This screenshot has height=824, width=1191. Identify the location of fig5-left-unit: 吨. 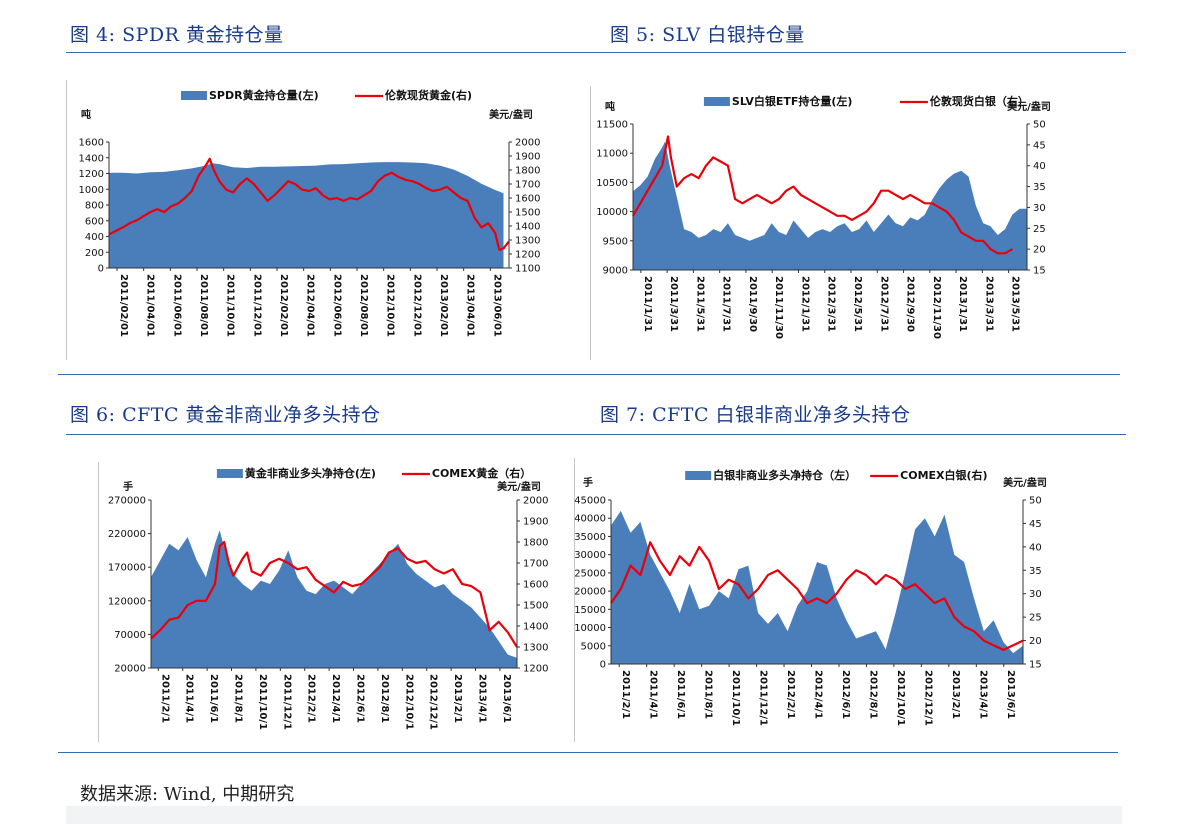
(610, 106).